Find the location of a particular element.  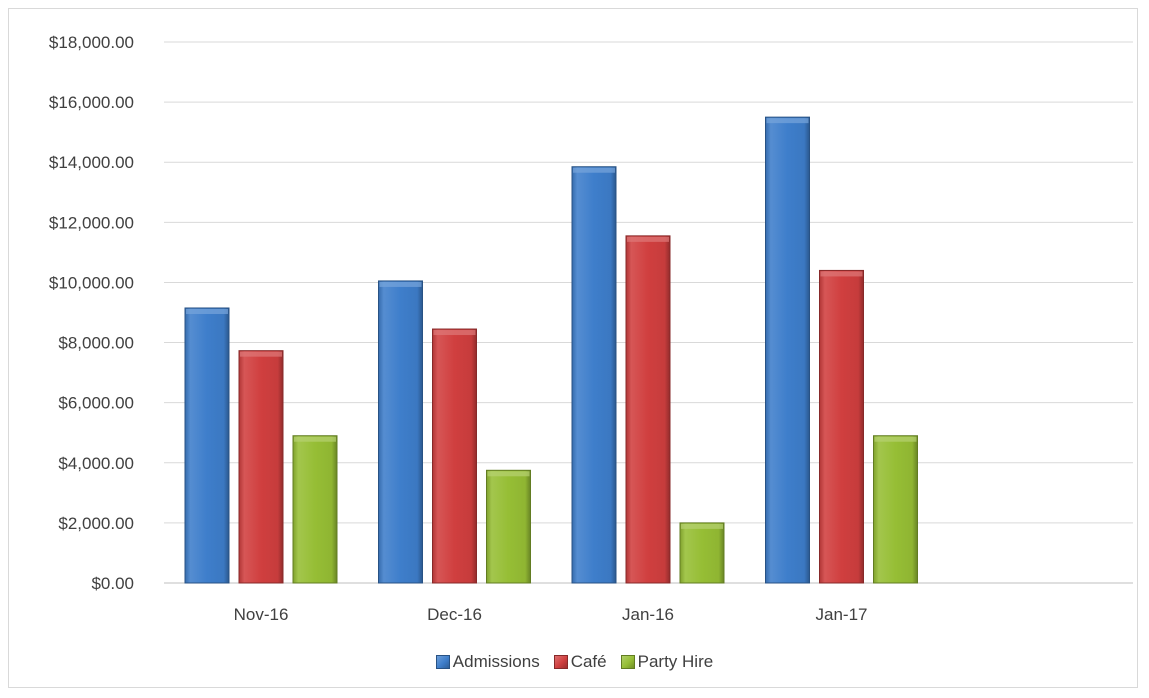

x-tick-label: Dec-16 is located at coordinates (454, 614).